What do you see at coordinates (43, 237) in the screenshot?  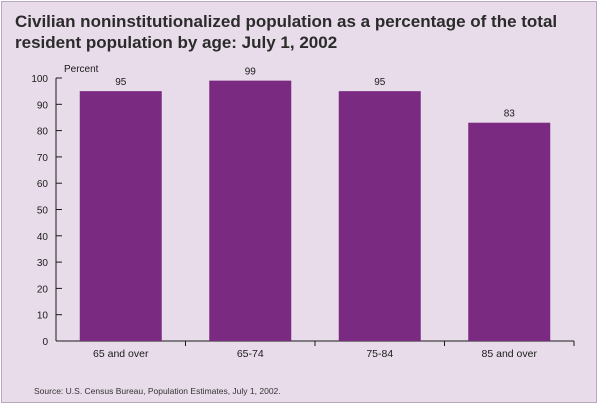 I see `y-tick-label: 40` at bounding box center [43, 237].